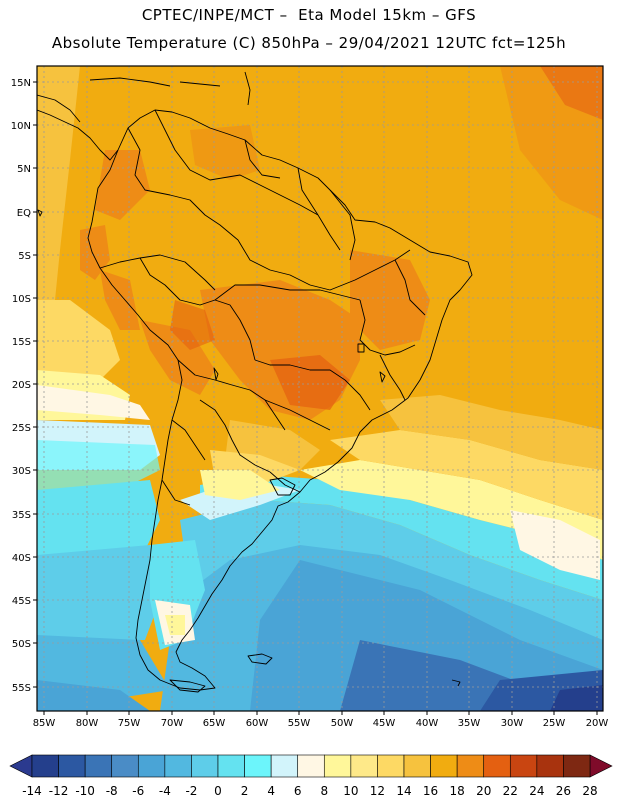 The width and height of the screenshot is (618, 800). I want to click on colorbar-tick-label: -2, so click(191, 791).